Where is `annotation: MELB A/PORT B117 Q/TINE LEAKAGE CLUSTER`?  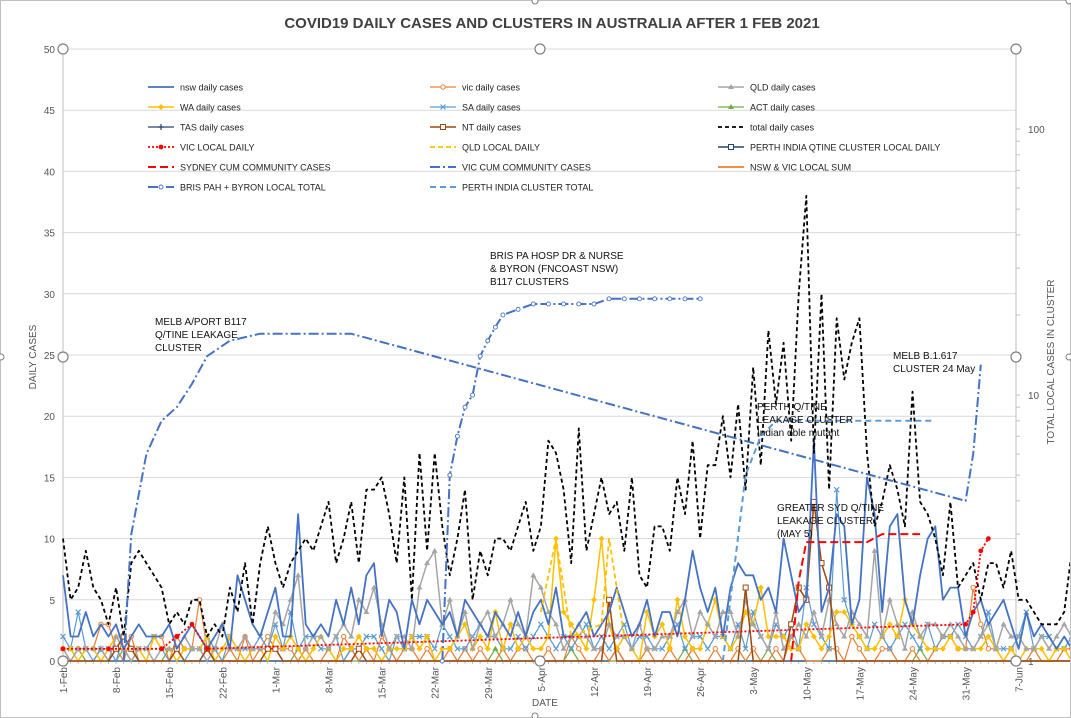
annotation: MELB A/PORT B117 Q/TINE LEAKAGE CLUSTER is located at coordinates (201, 335).